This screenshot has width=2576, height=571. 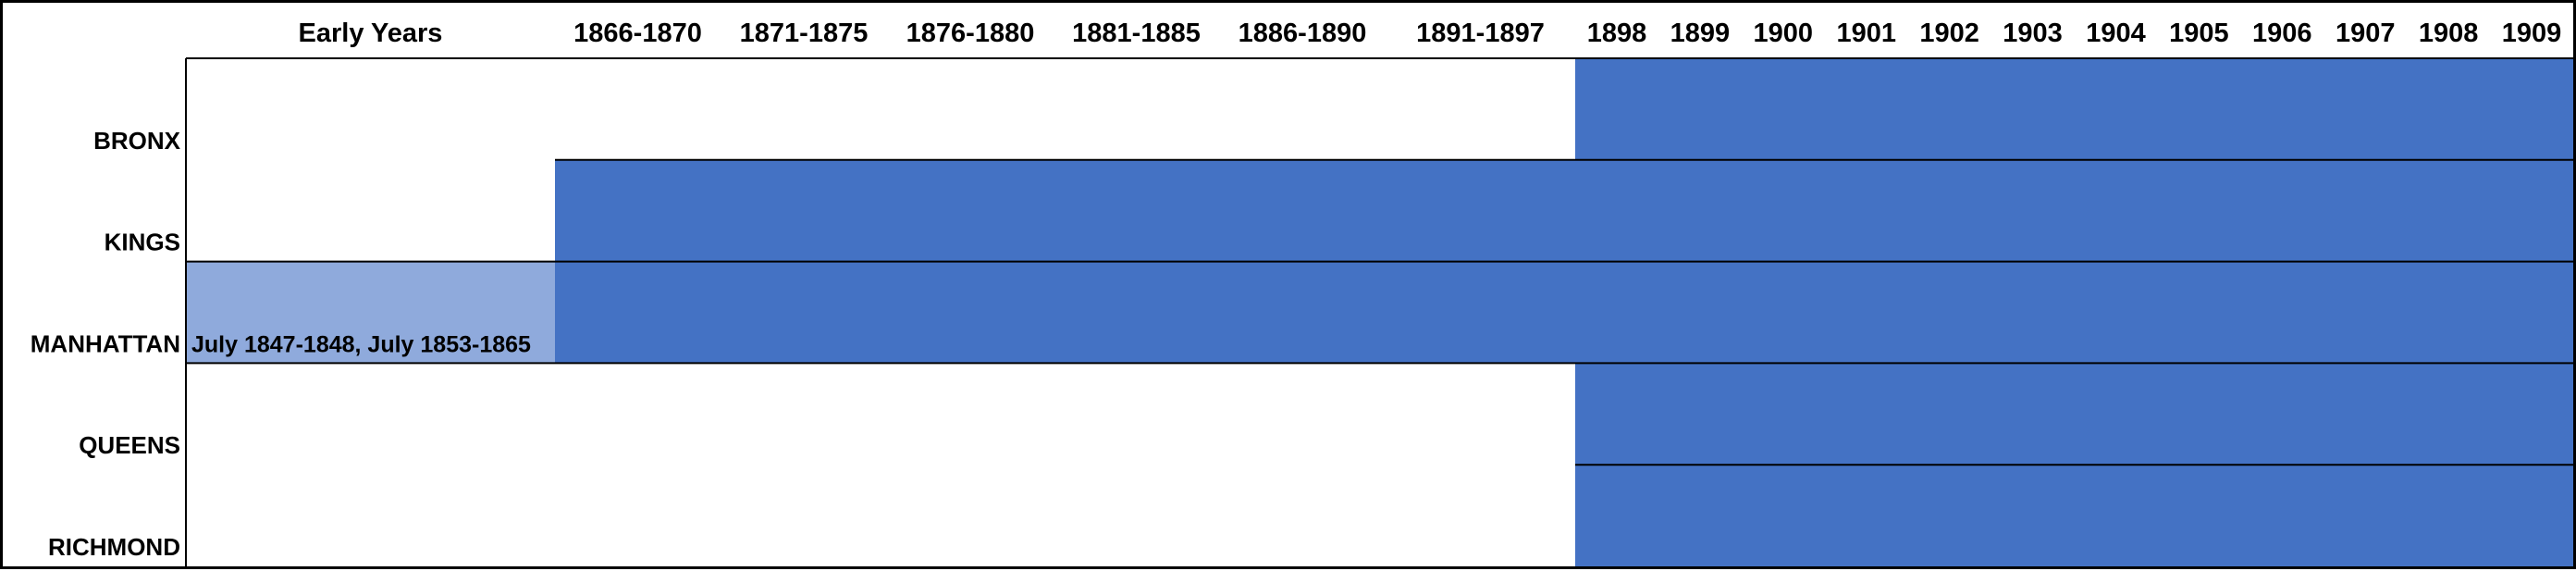 What do you see at coordinates (1700, 33) in the screenshot?
I see `column-header: 1899` at bounding box center [1700, 33].